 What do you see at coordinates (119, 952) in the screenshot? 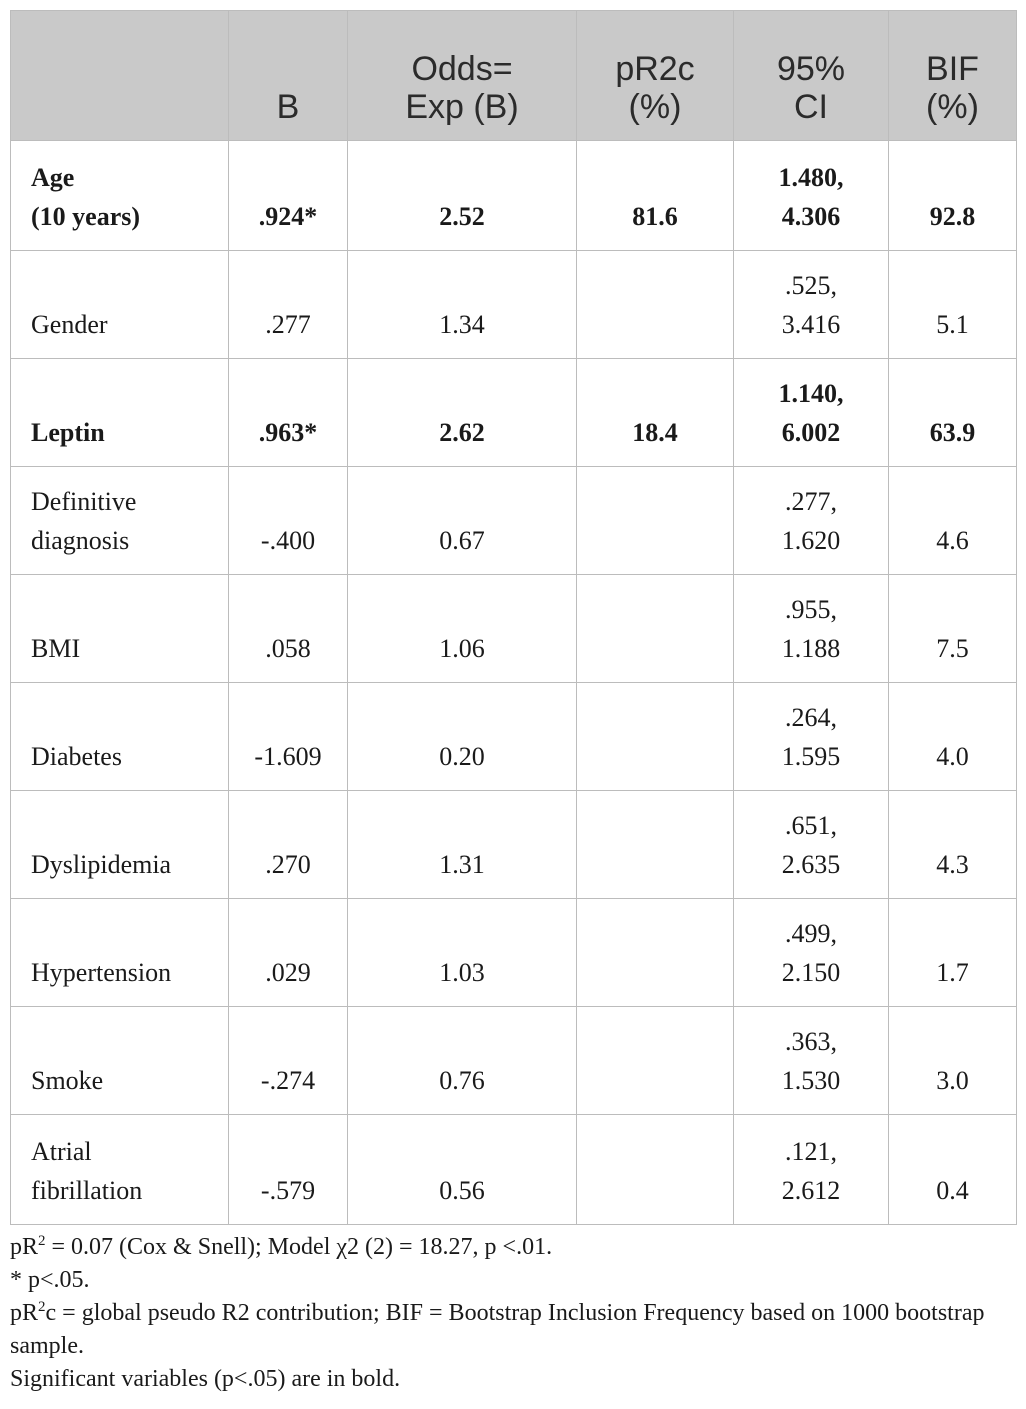
I see `cell-variable: Hypertension` at bounding box center [119, 952].